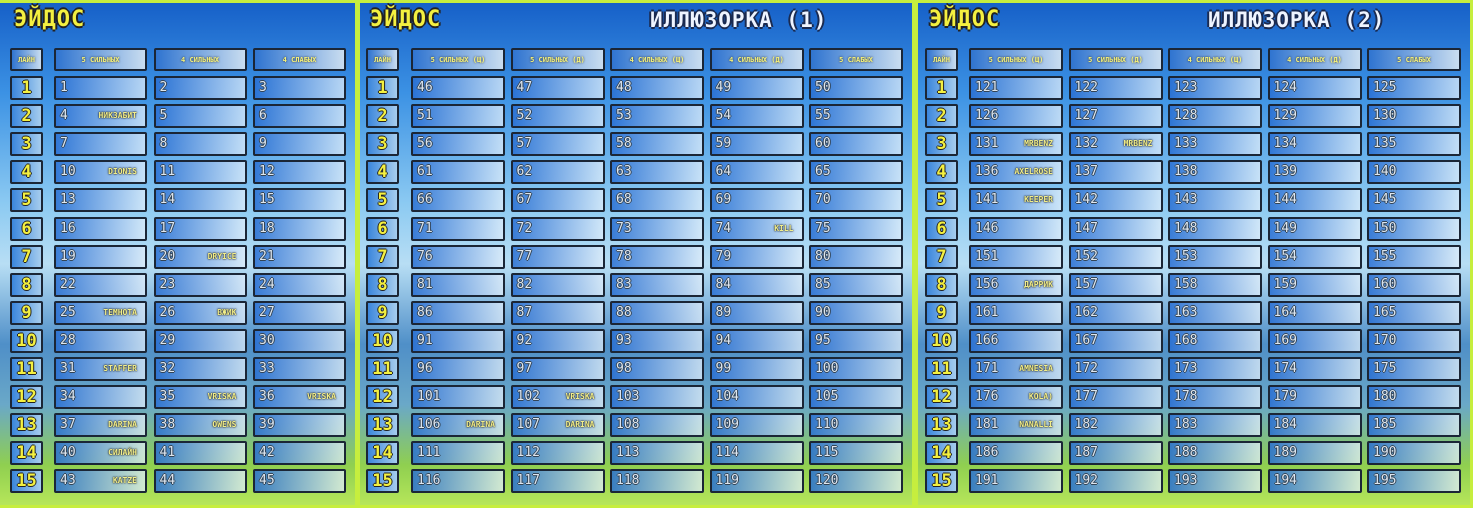  Describe the element at coordinates (657, 200) in the screenshot. I see `slot-cell: 68` at that location.